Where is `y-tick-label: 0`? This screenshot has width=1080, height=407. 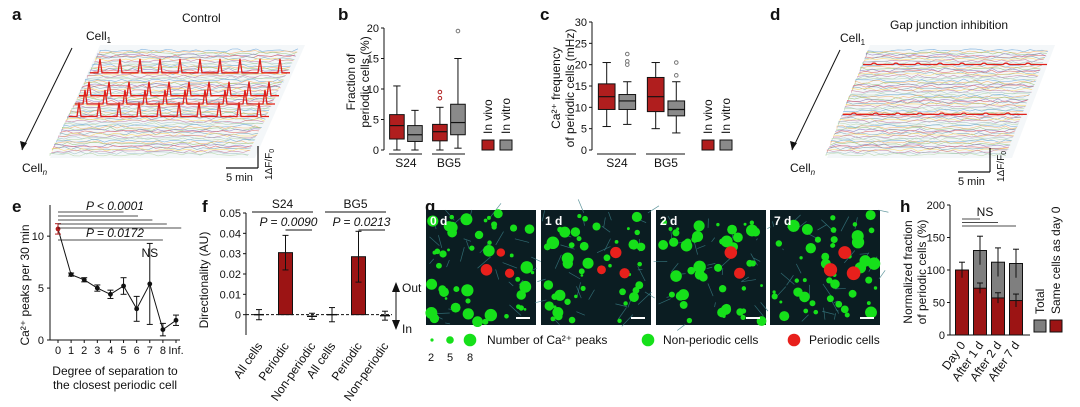 y-tick-label: 0 is located at coordinates (942, 336).